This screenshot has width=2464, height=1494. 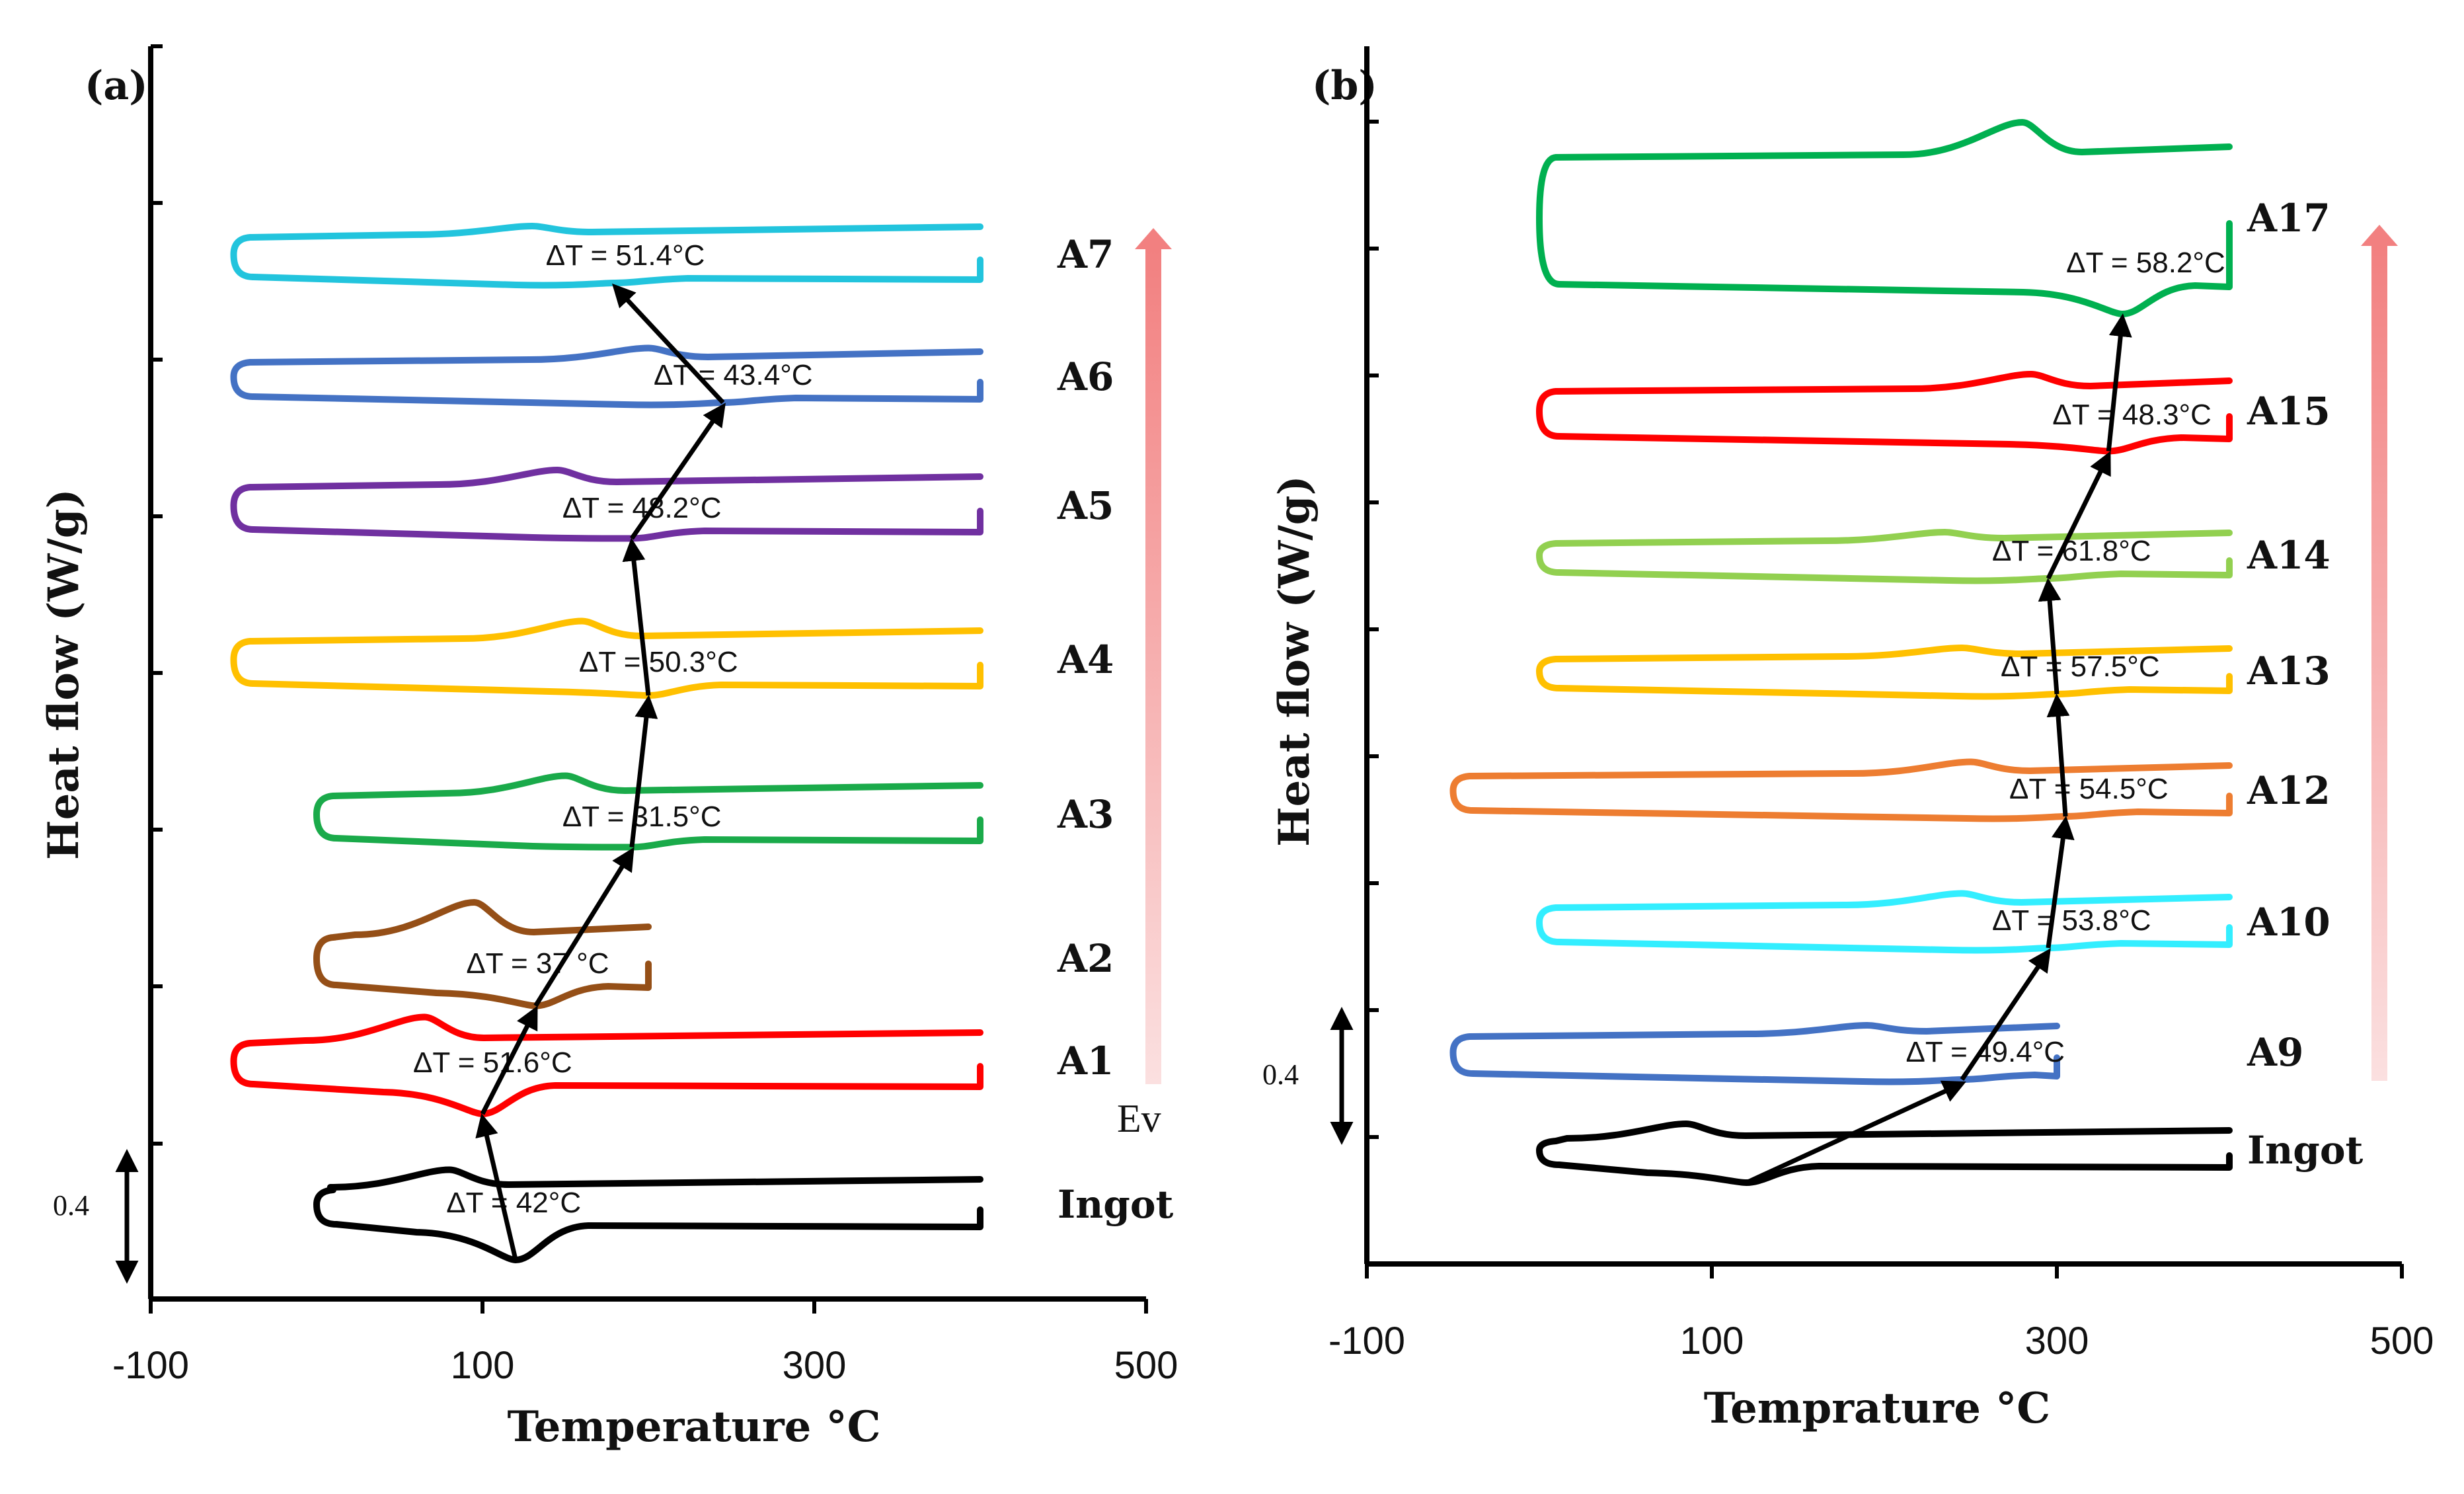 What do you see at coordinates (2089, 789) in the screenshot?
I see `delta-t-label-a12: ΔT = 54.5°C` at bounding box center [2089, 789].